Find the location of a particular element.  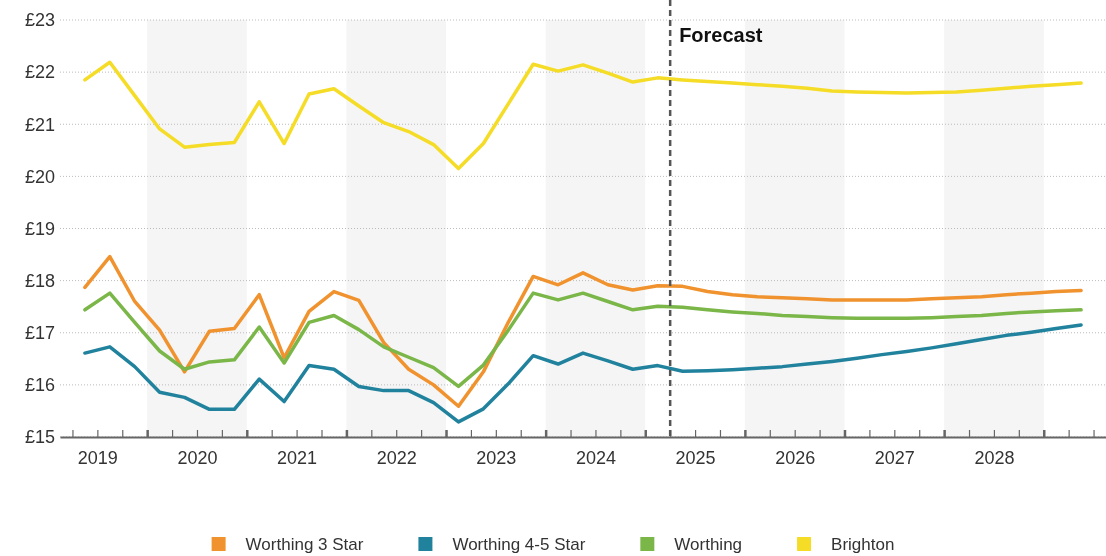

x-tick-label: 2022 is located at coordinates (396, 457).